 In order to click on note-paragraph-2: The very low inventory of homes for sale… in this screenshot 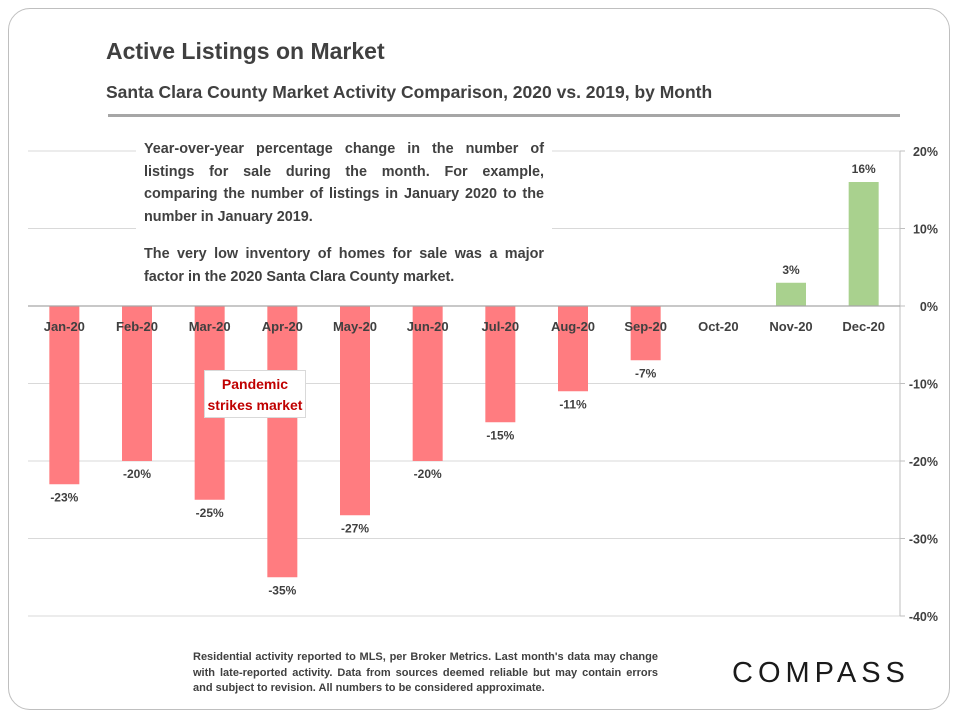, I will do `click(344, 265)`.